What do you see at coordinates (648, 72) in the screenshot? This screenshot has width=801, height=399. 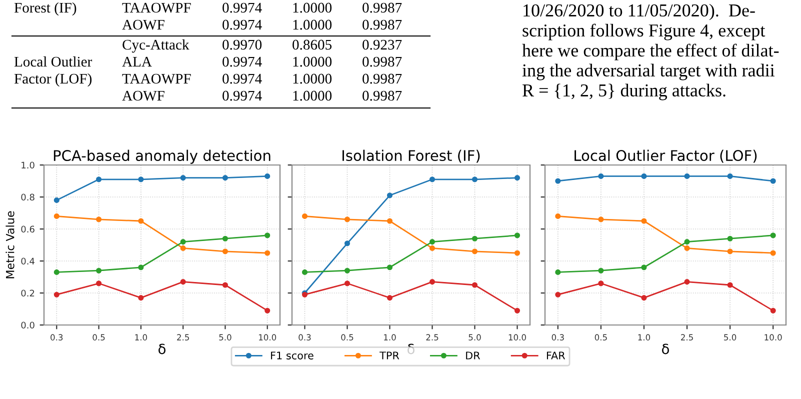 I see `text: ing the adversarial target with radii` at bounding box center [648, 72].